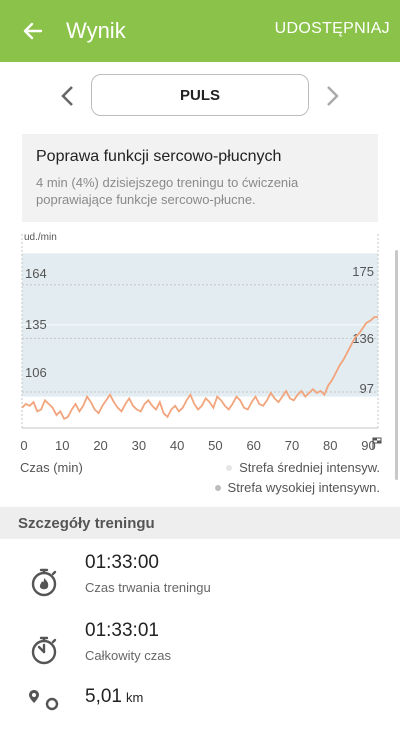 The width and height of the screenshot is (400, 750). Describe the element at coordinates (100, 445) in the screenshot. I see `x-tick-20: 20` at that location.